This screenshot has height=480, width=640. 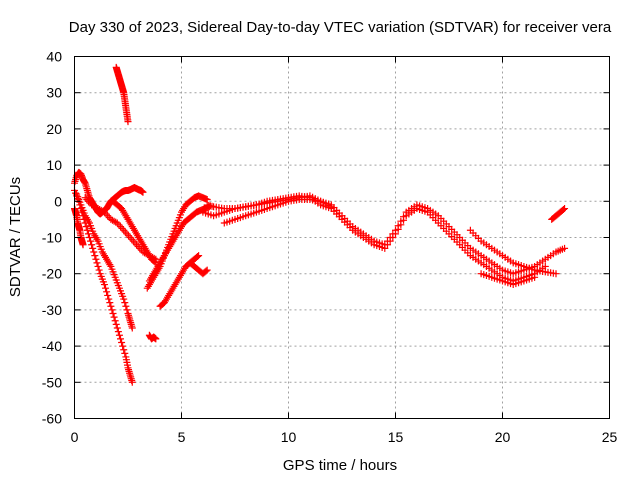 I want to click on y-tick-label: 40, so click(x=54, y=57).